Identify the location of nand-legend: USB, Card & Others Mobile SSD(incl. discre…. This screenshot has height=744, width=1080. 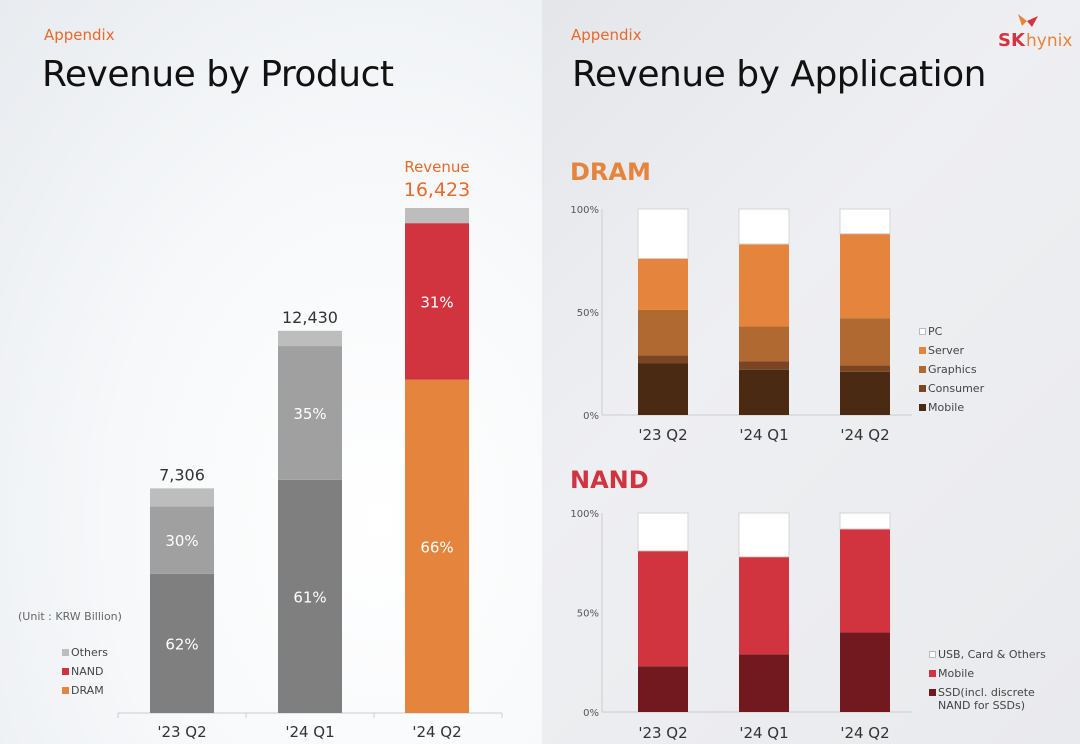
(999, 683).